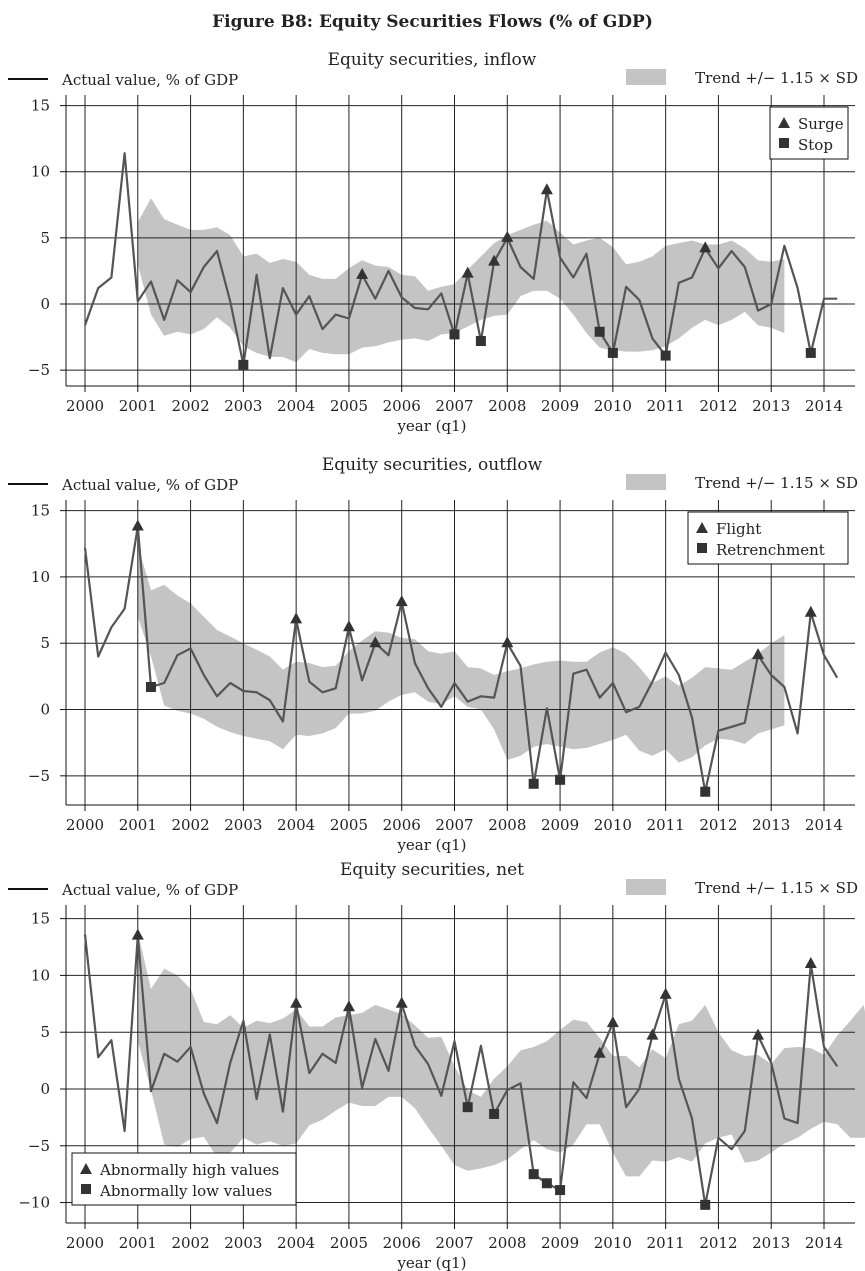  What do you see at coordinates (40, 106) in the screenshot?
I see `y-tick-label: 15` at bounding box center [40, 106].